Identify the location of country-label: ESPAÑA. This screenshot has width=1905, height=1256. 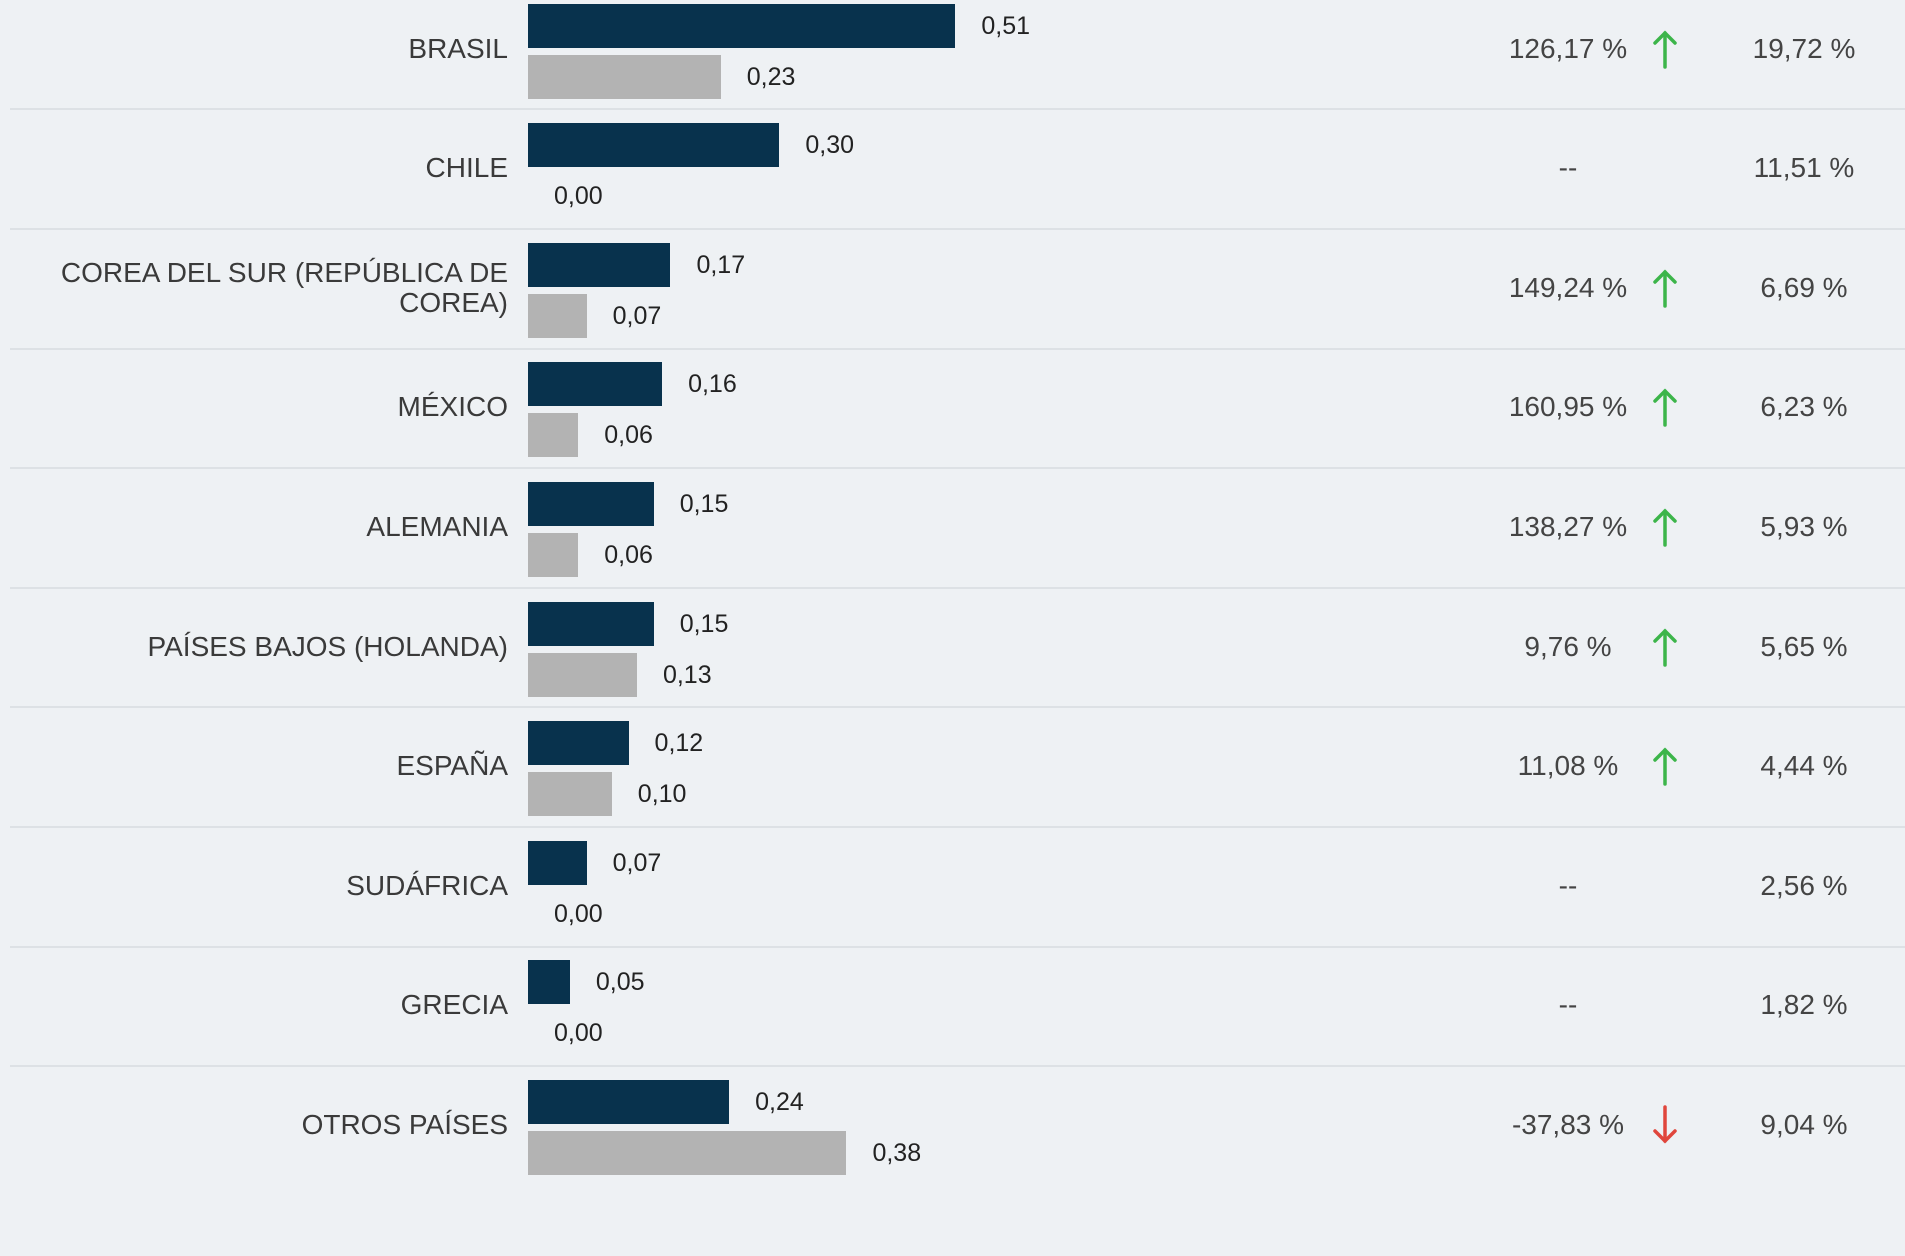
(452, 766).